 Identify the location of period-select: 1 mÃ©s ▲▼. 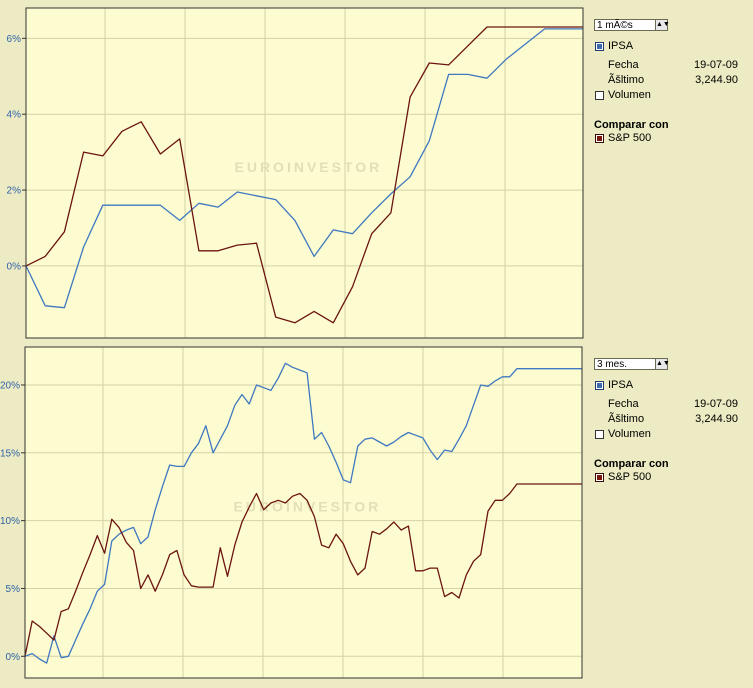
(632, 25).